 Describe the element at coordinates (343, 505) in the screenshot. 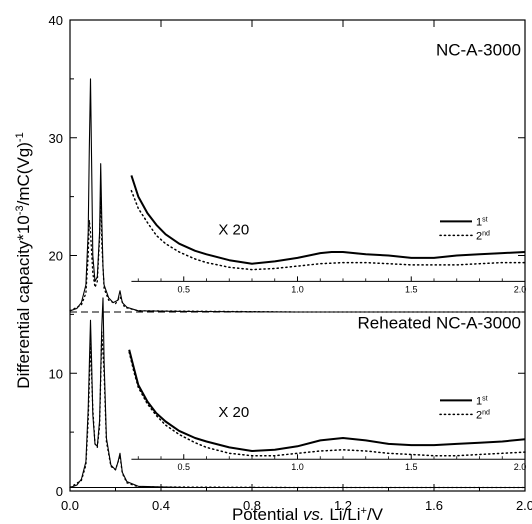

I see `x-tick-label: 1.2` at that location.